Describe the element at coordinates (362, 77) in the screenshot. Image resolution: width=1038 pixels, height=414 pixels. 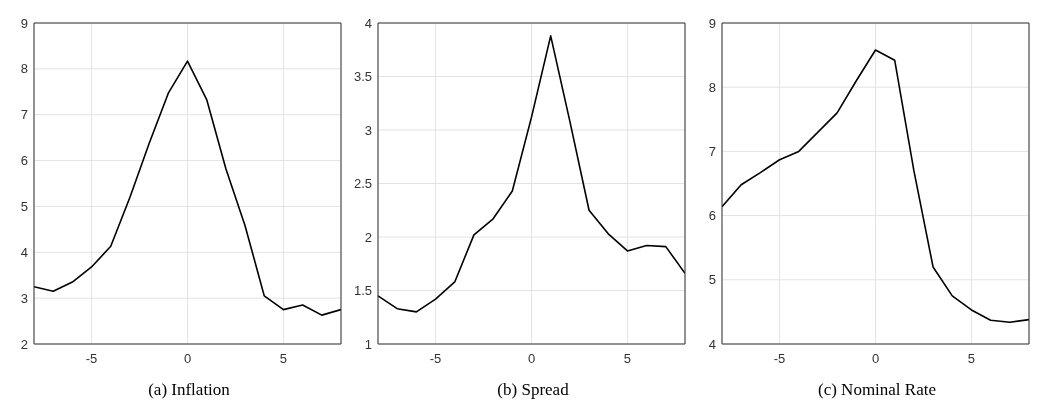
I see `y-tick-label: 3.5` at that location.